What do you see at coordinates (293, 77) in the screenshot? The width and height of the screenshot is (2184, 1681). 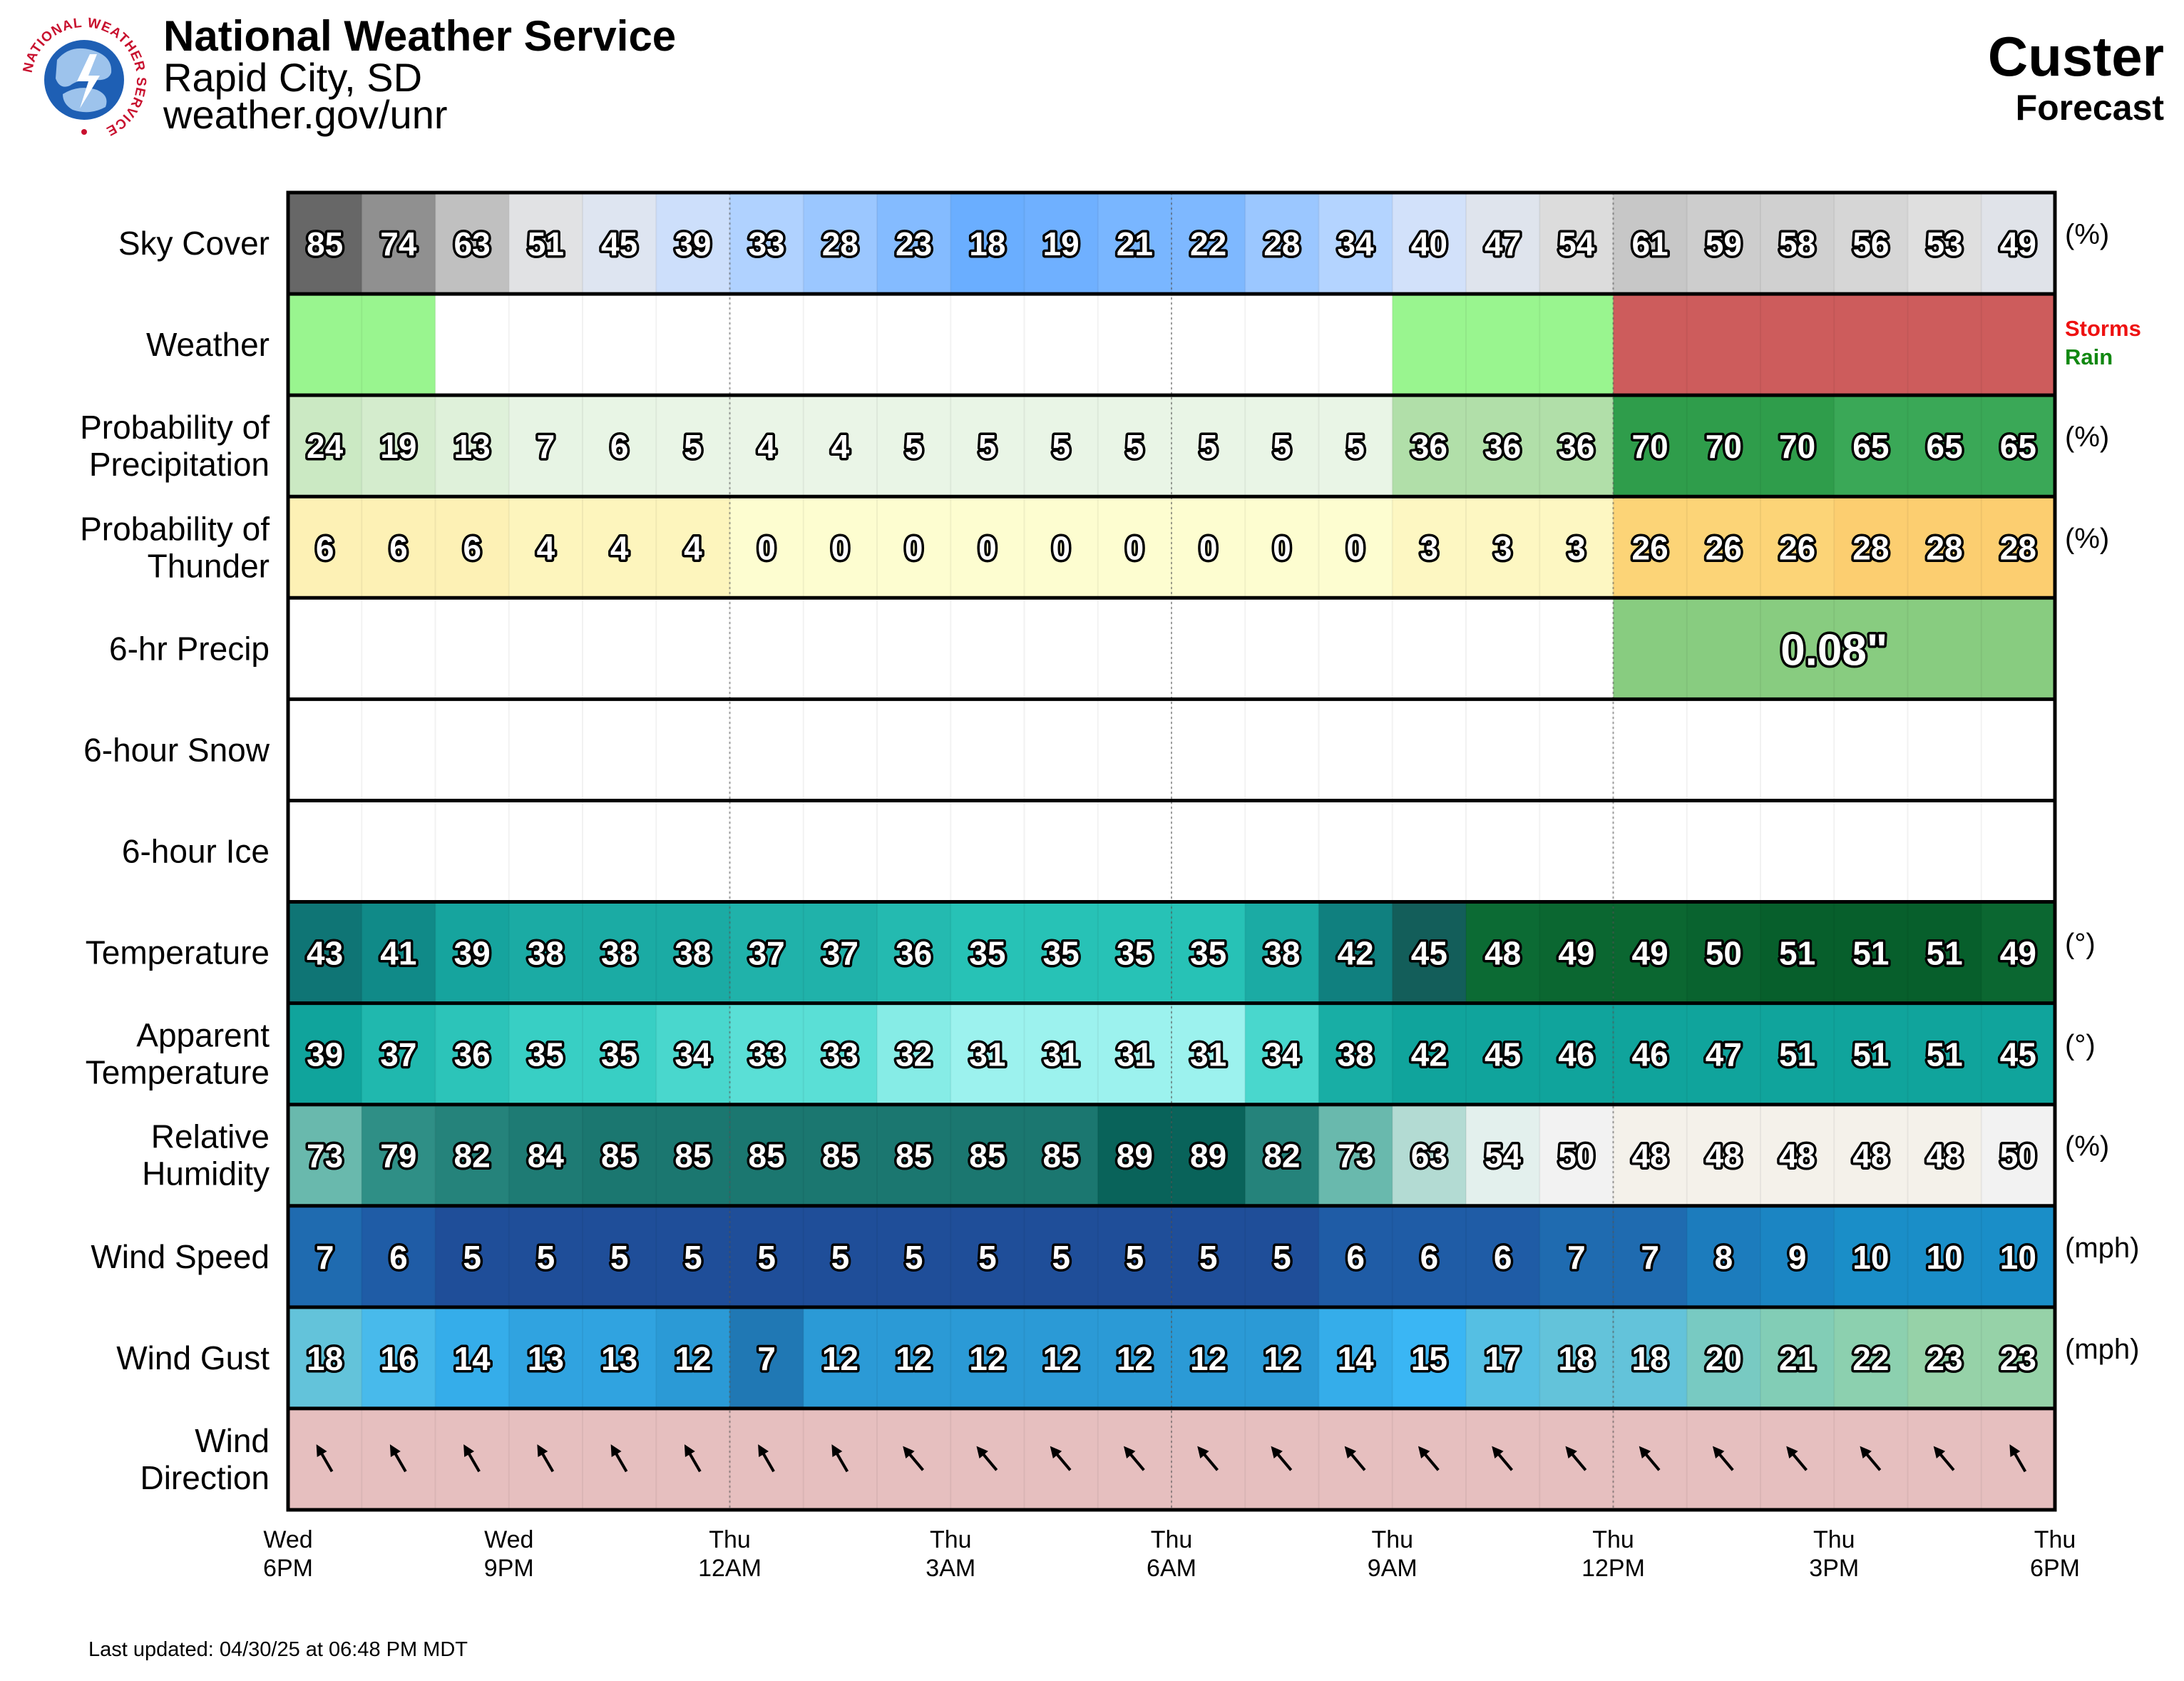 I see `office-name: Rapid City, SD` at bounding box center [293, 77].